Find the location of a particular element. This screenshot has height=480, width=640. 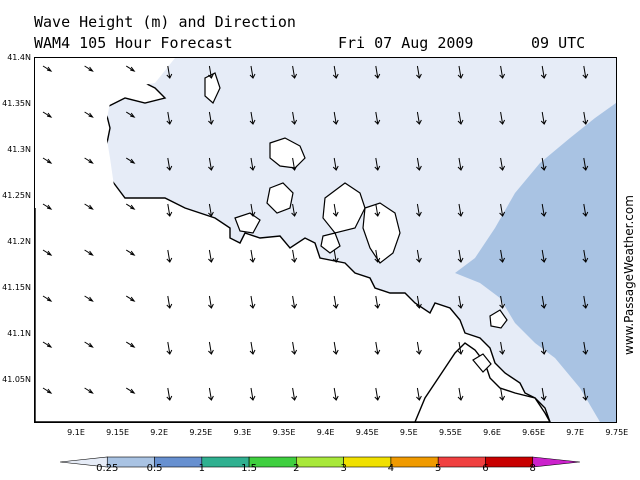

lat-tick-label: 41.4N is located at coordinates (19, 57).